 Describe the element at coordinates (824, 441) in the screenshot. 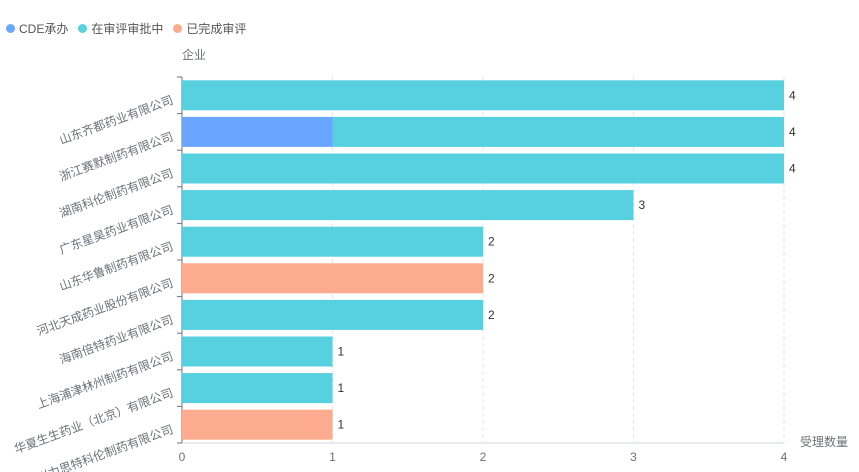

I see `x-axis-title: 受理数量` at that location.